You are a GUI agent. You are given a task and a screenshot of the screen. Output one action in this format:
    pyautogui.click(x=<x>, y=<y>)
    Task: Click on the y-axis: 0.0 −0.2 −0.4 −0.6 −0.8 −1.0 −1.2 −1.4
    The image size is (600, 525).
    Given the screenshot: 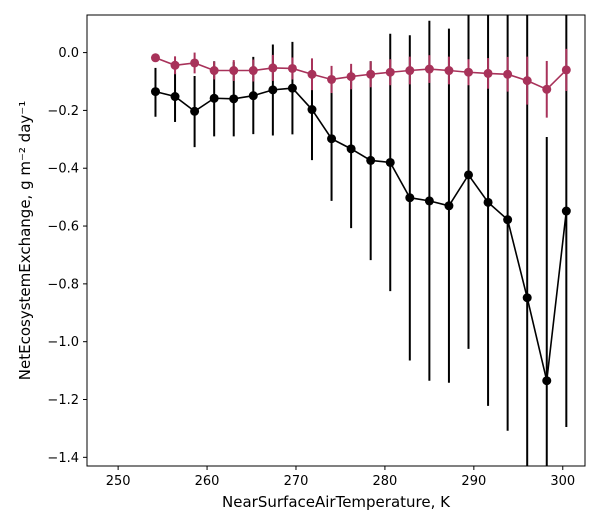 What is the action you would take?
    pyautogui.click(x=67, y=256)
    